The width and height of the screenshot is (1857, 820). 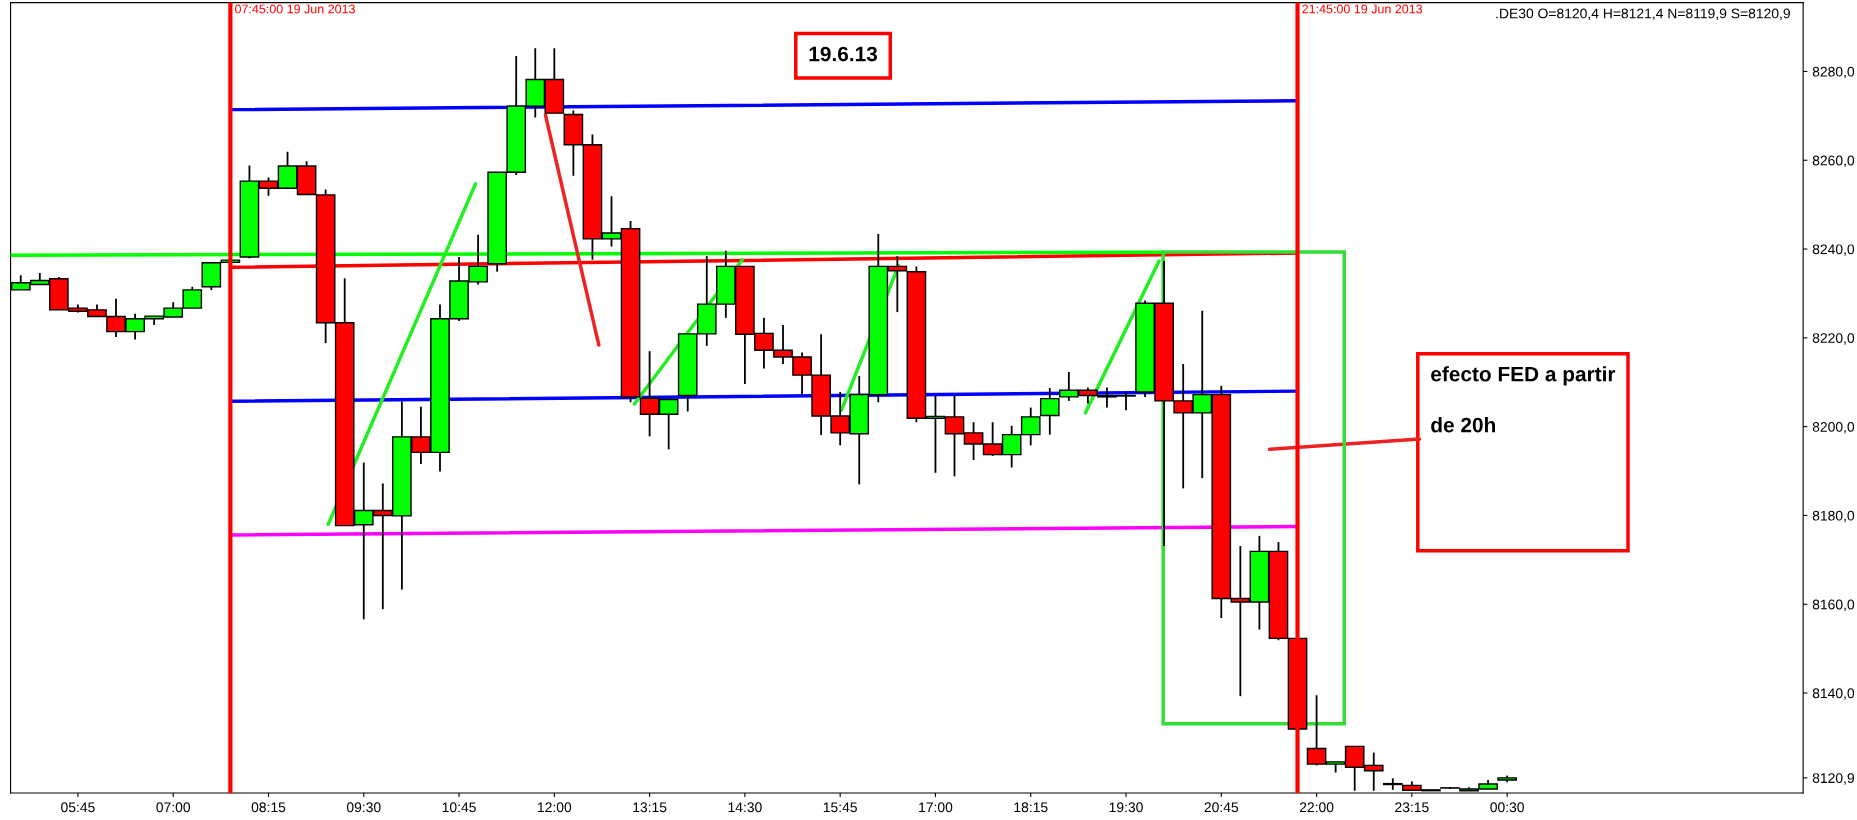 What do you see at coordinates (1833, 779) in the screenshot?
I see `y-tick-label: 8120,9` at bounding box center [1833, 779].